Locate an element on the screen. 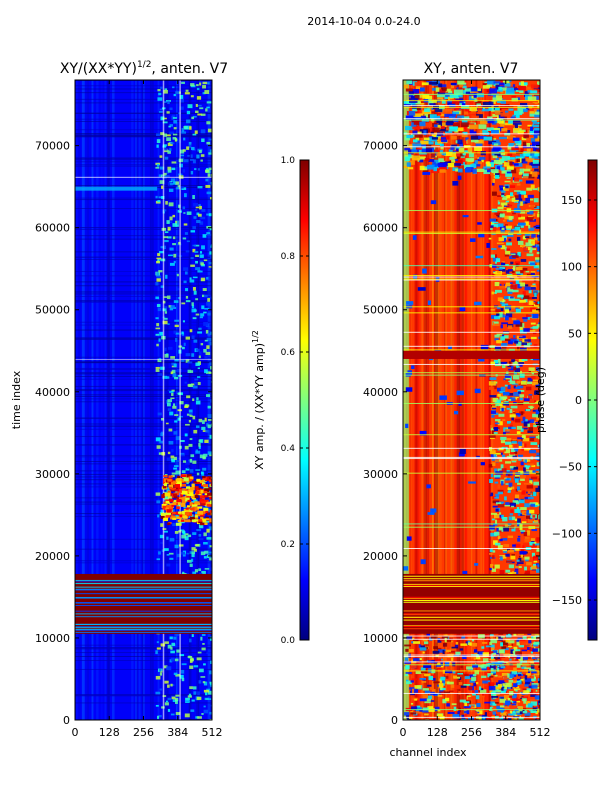  y-tick-label: 30000 is located at coordinates (380, 474).